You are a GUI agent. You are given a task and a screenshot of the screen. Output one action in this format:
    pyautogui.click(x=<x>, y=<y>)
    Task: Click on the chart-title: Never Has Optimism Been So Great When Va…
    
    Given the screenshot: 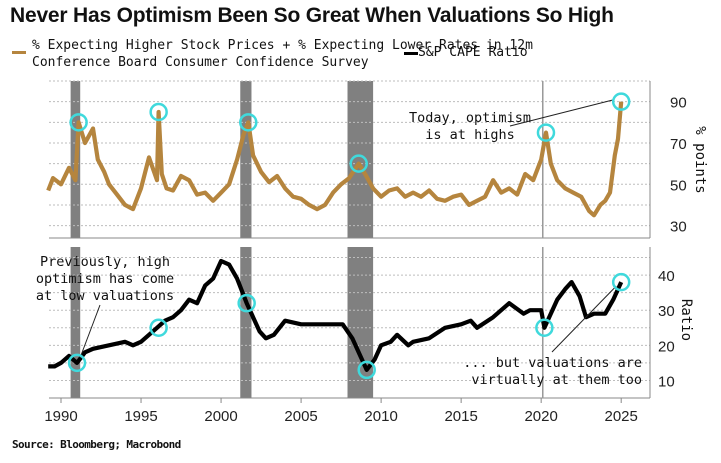 What is the action you would take?
    pyautogui.click(x=312, y=15)
    